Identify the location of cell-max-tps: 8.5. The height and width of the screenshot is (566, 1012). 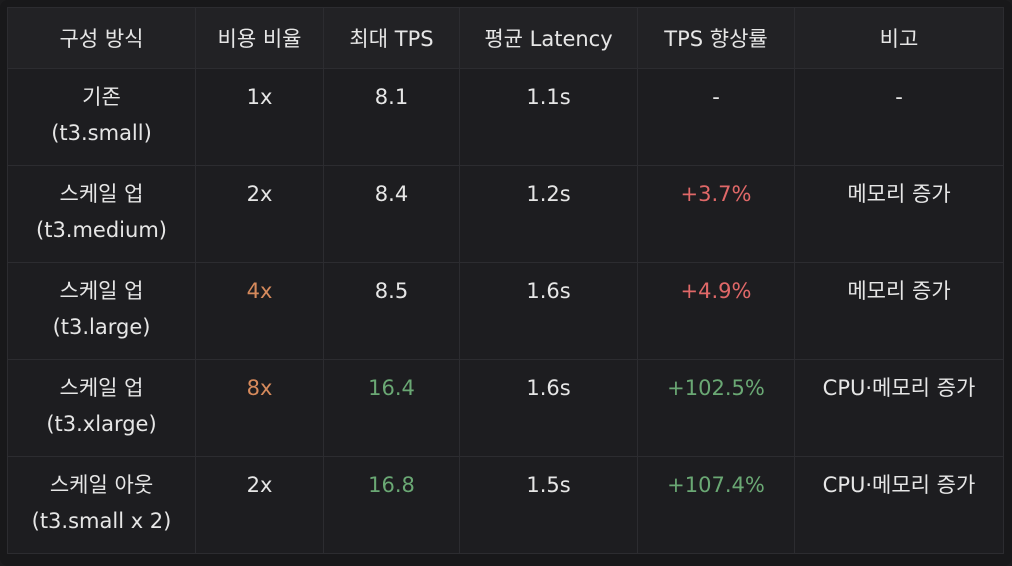
(391, 311).